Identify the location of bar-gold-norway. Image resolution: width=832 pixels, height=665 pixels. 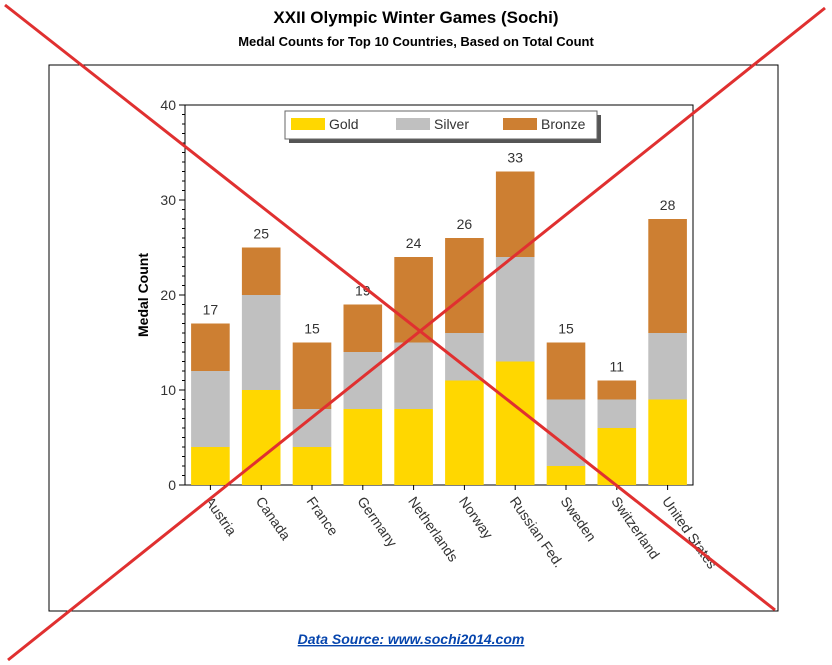
(464, 432).